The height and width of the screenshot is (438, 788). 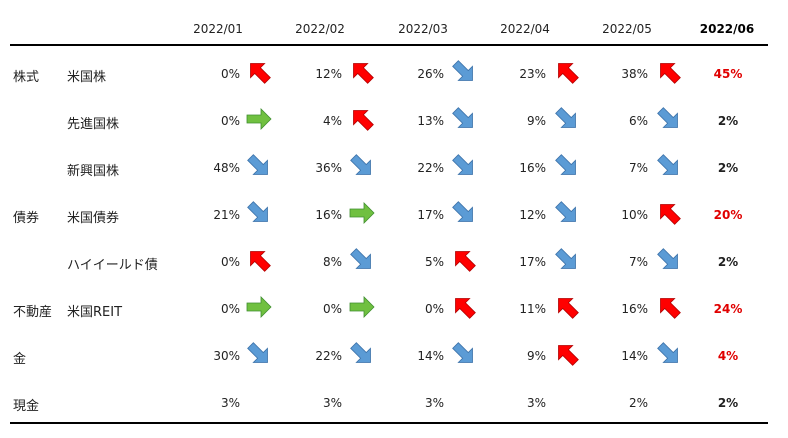 What do you see at coordinates (332, 262) in the screenshot?
I see `allocation-value: 8%` at bounding box center [332, 262].